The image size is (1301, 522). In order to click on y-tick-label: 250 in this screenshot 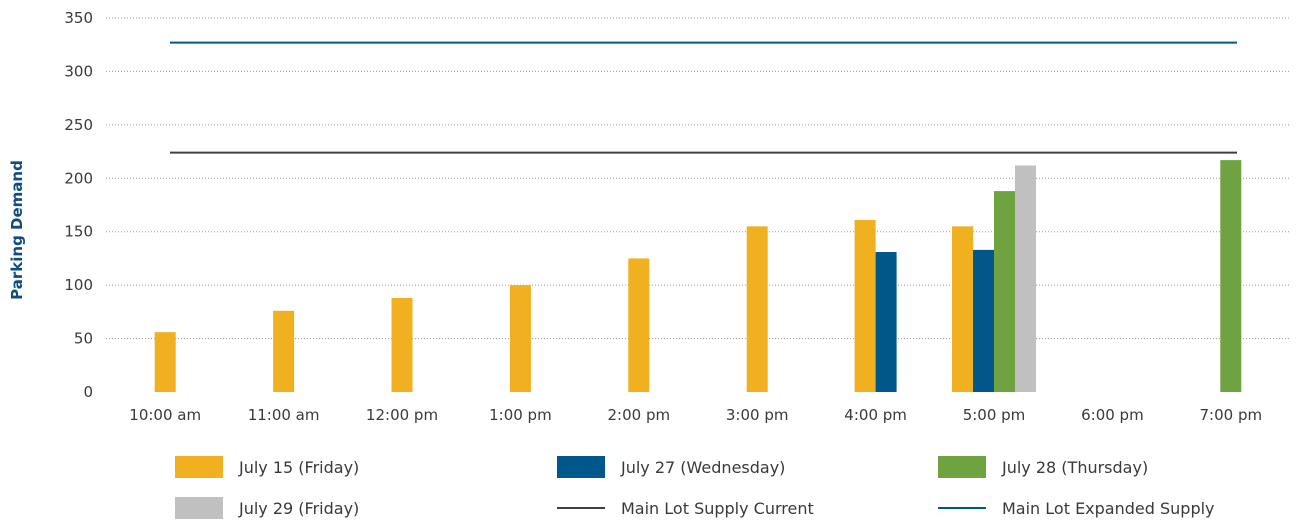, I will do `click(78, 125)`.